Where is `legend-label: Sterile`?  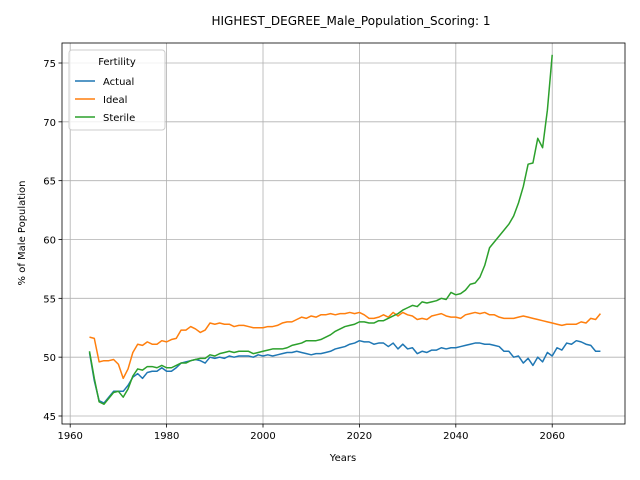 legend-label: Sterile is located at coordinates (119, 118).